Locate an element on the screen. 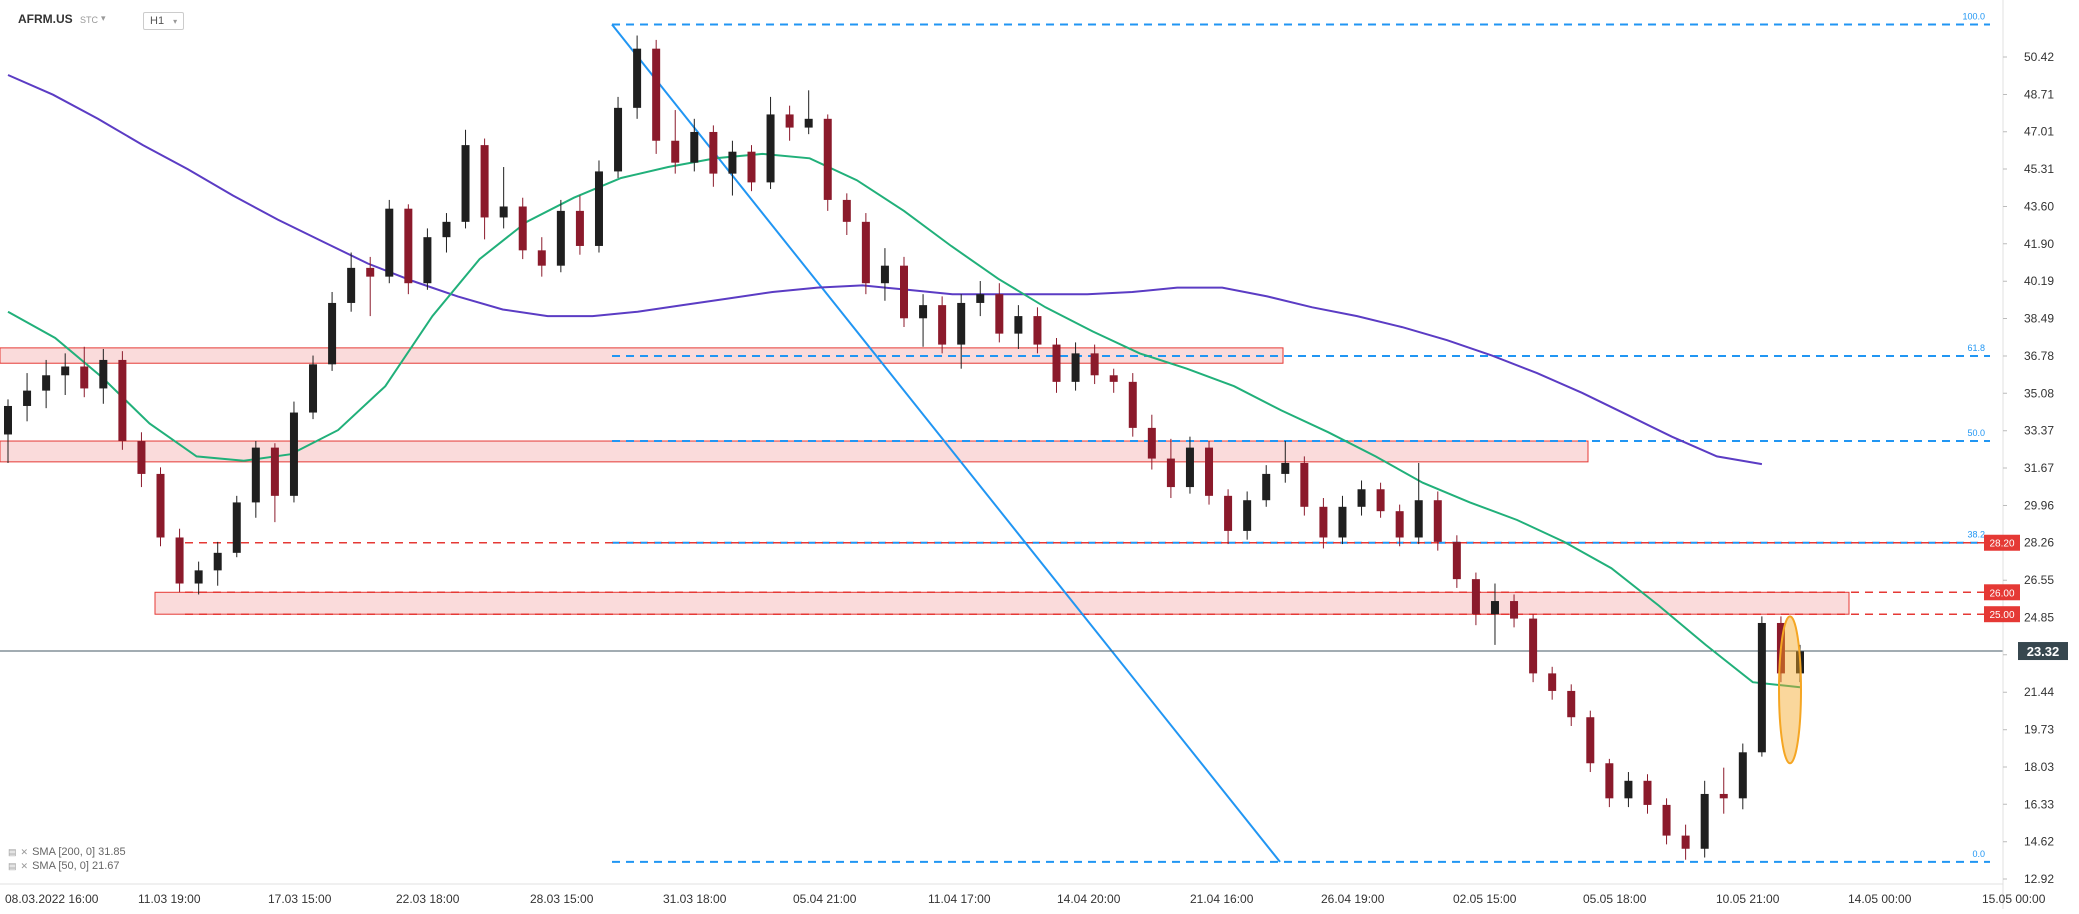 The width and height of the screenshot is (2079, 914). price-tick-label: 47.01 is located at coordinates (2039, 132).